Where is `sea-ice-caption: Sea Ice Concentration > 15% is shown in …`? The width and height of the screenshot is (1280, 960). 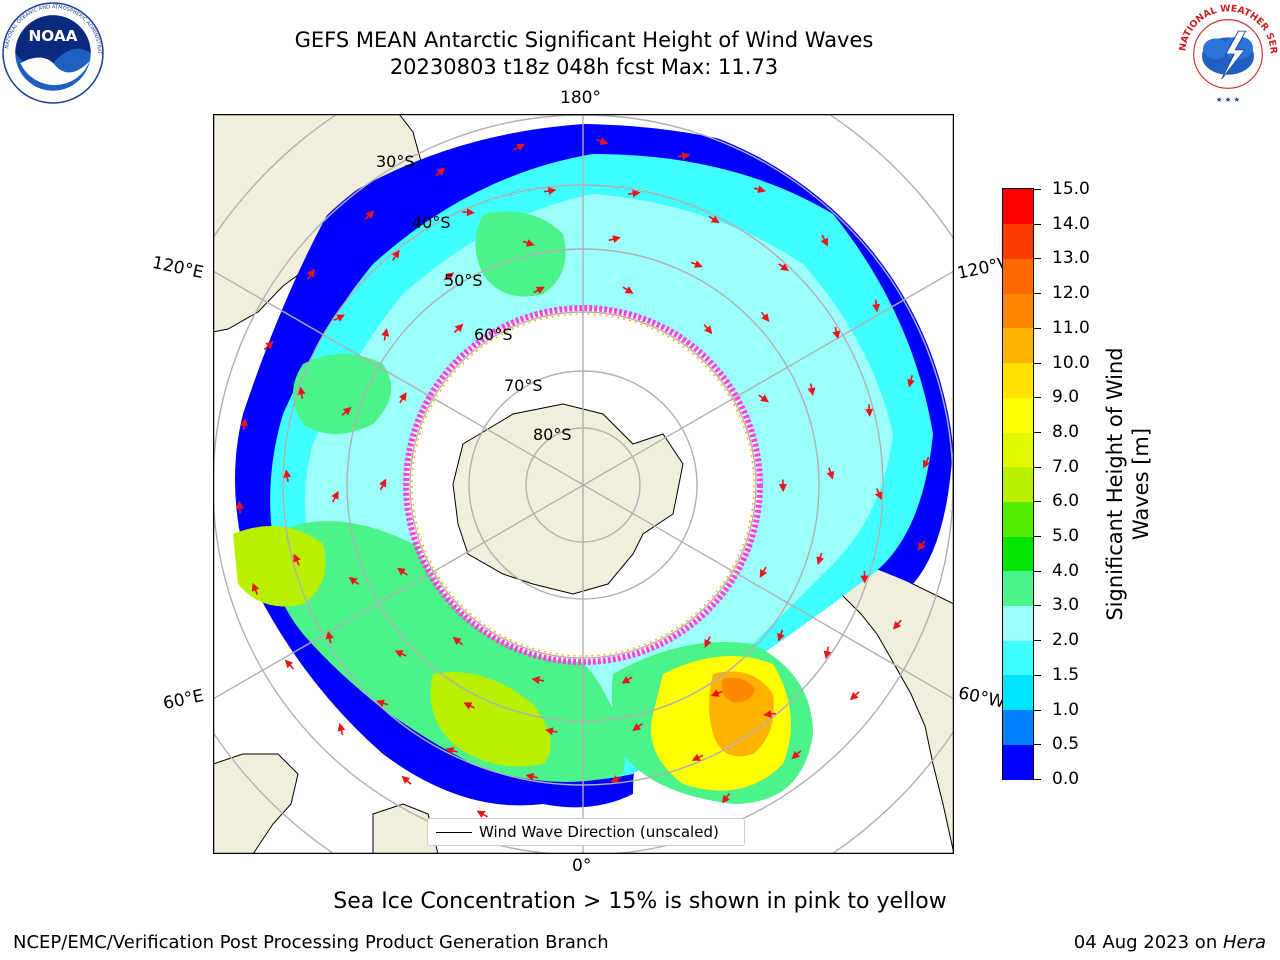
sea-ice-caption: Sea Ice Concentration > 15% is shown in … is located at coordinates (640, 901).